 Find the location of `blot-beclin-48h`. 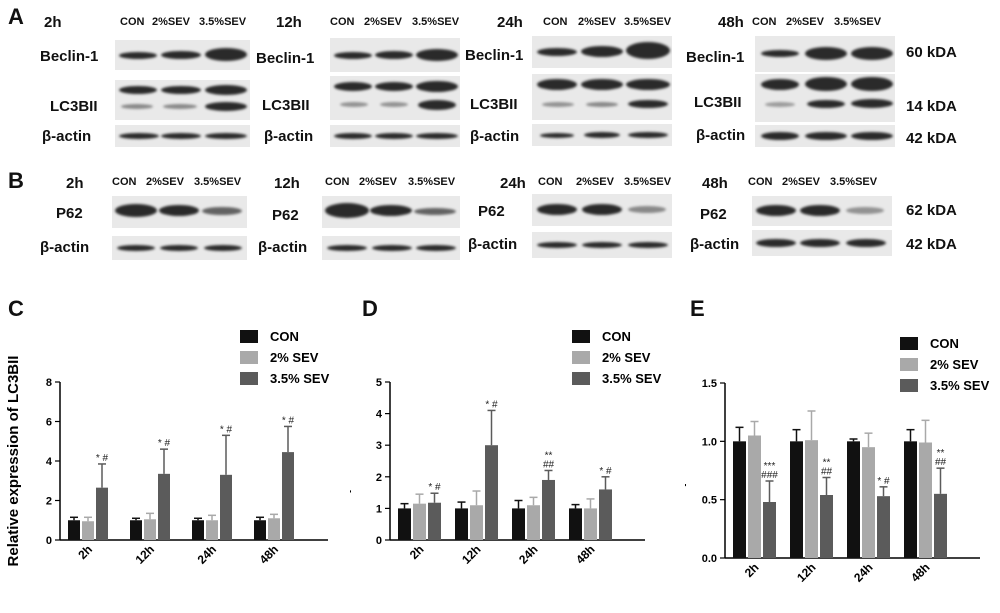

blot-beclin-48h is located at coordinates (825, 54).